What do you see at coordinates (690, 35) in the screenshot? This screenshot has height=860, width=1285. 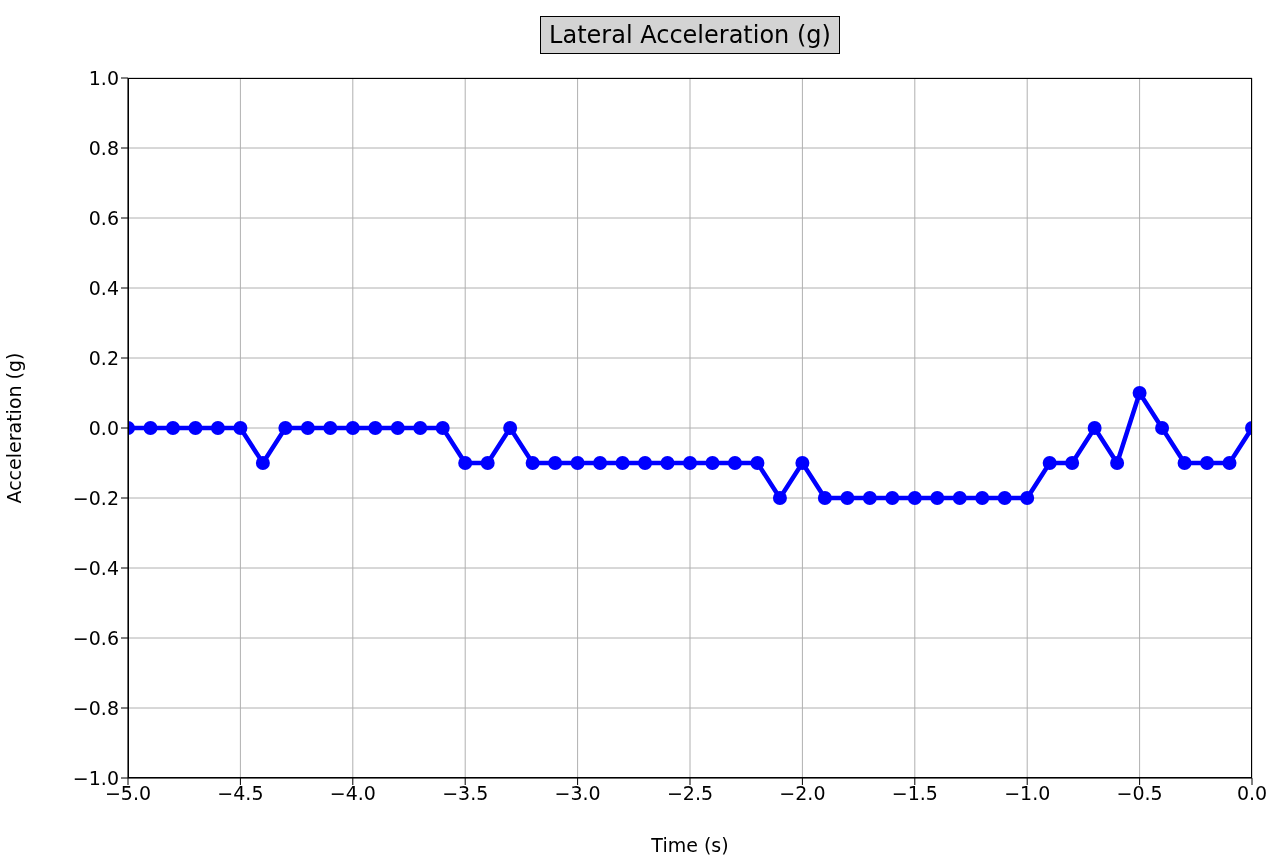 I see `chart-title: Lateral Acceleration (g)` at bounding box center [690, 35].